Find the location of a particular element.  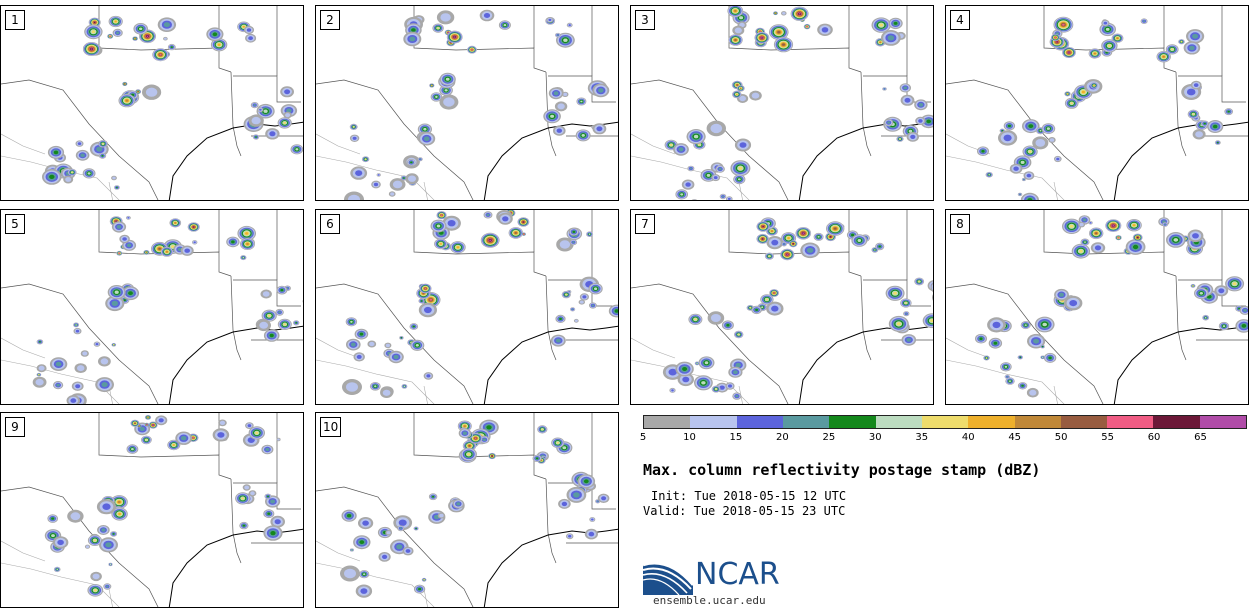

reflectivity-map is located at coordinates (152, 307).